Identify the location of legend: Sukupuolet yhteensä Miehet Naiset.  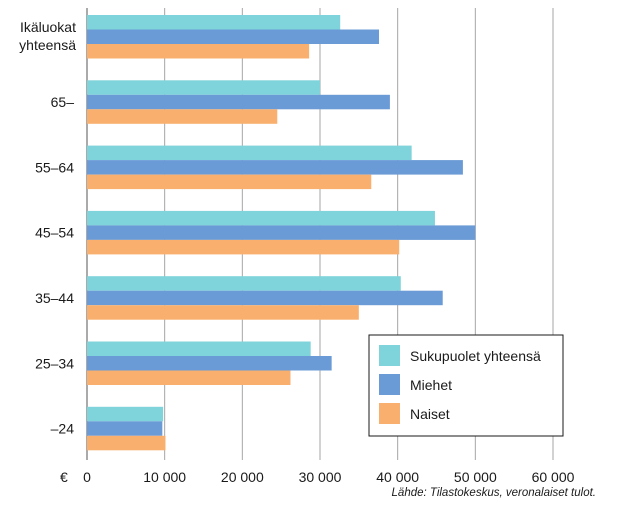
(466, 385).